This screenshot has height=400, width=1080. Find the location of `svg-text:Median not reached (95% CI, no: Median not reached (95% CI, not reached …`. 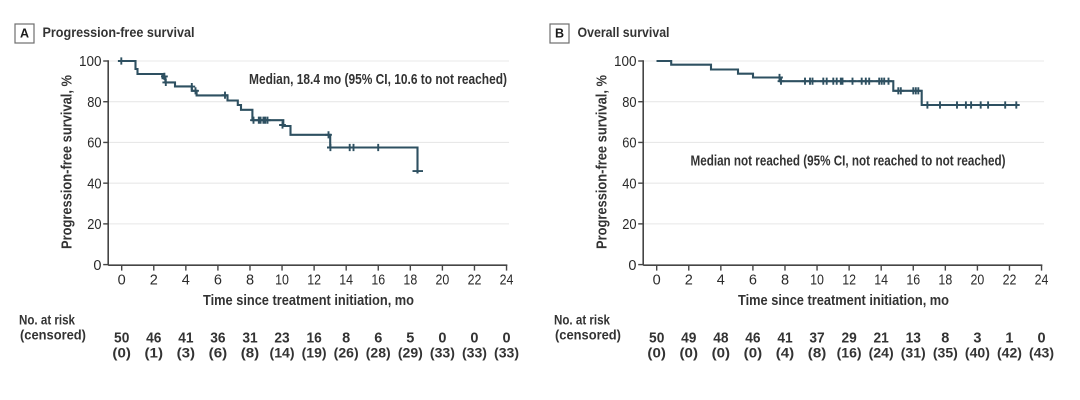

svg-text:Median not reached (95% CI, no: Median not reached (95% CI, not reached … is located at coordinates (848, 160).